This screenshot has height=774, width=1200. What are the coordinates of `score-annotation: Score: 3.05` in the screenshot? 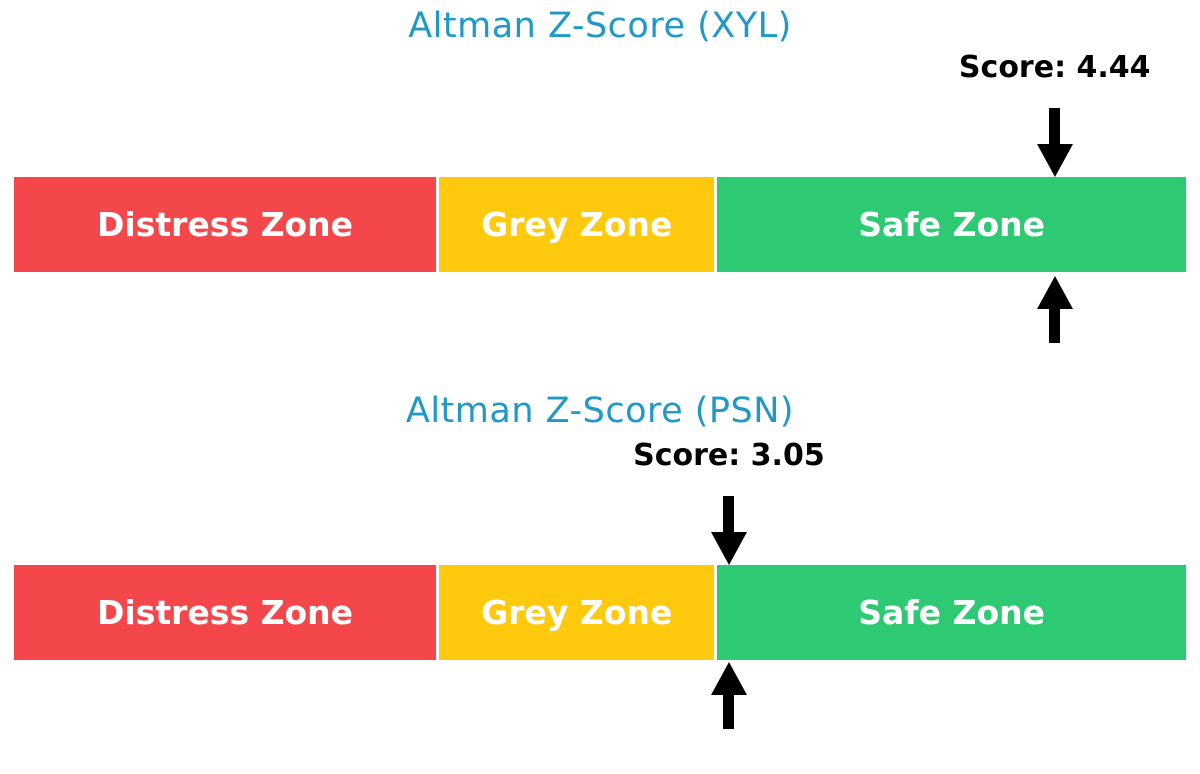 It's located at (729, 455).